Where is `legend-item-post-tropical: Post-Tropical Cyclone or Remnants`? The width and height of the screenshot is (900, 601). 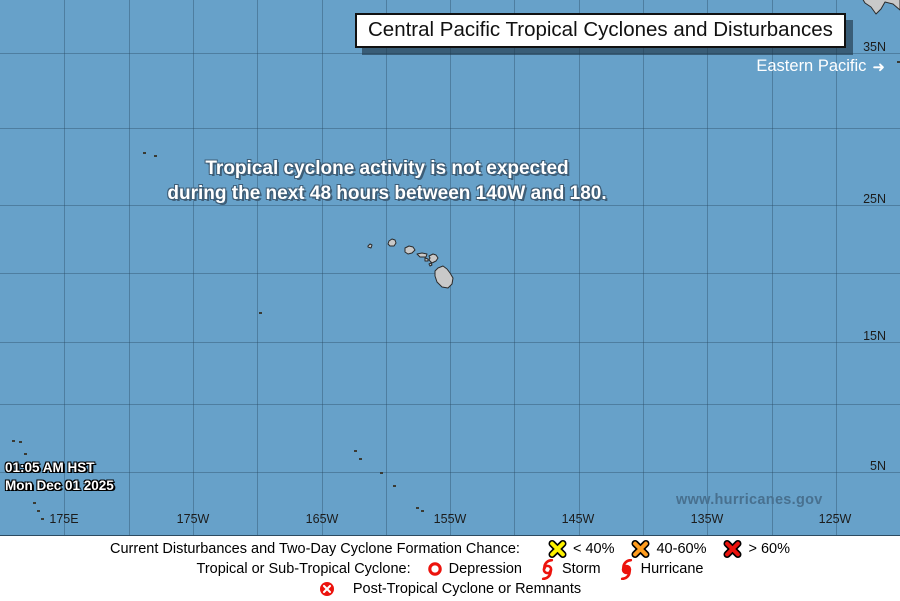
legend-item-post-tropical: Post-Tropical Cyclone or Remnants is located at coordinates (450, 589).